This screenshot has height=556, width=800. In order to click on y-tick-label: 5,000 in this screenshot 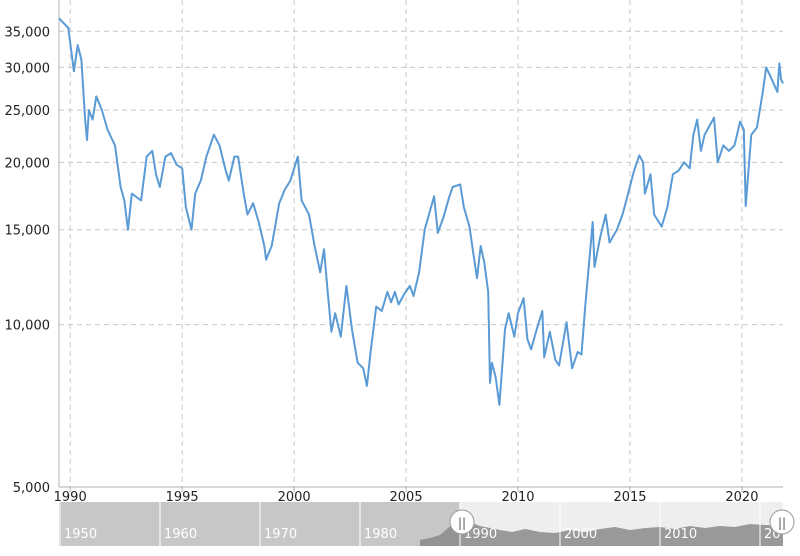, I will do `click(31, 488)`.